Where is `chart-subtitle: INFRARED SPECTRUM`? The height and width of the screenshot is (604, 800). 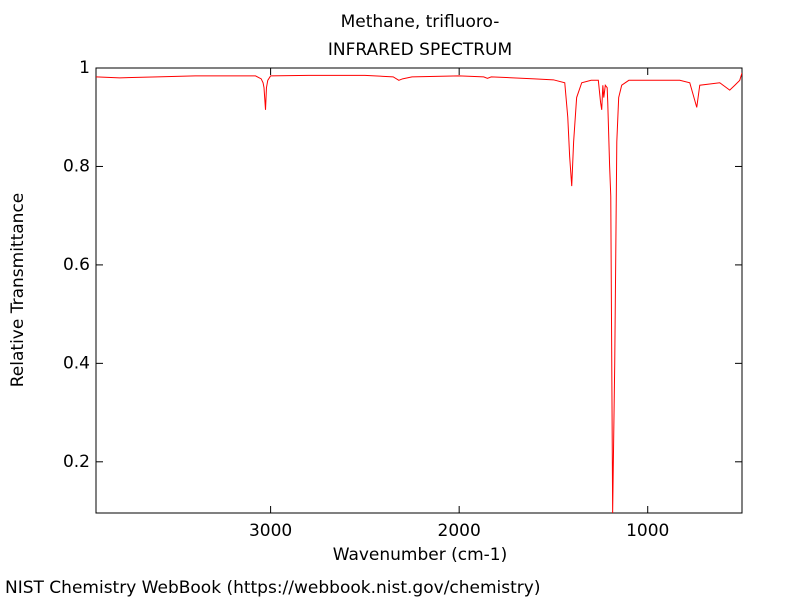
chart-subtitle: INFRARED SPECTRUM is located at coordinates (420, 50).